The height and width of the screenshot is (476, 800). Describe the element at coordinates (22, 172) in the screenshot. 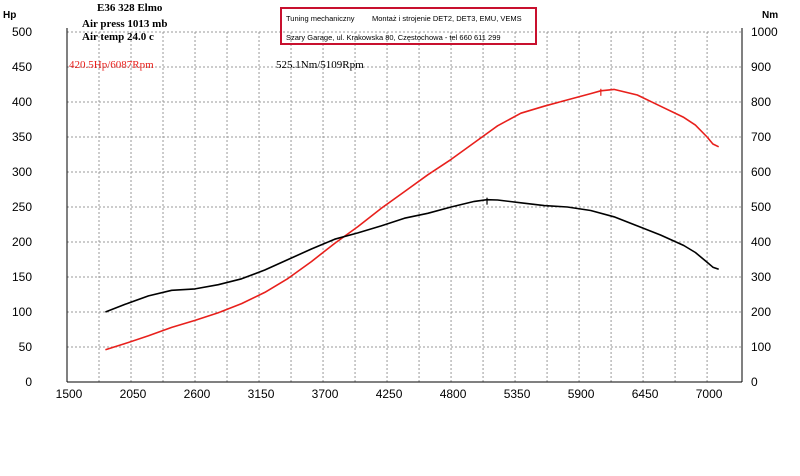

I see `left-tick-label: 300` at that location.